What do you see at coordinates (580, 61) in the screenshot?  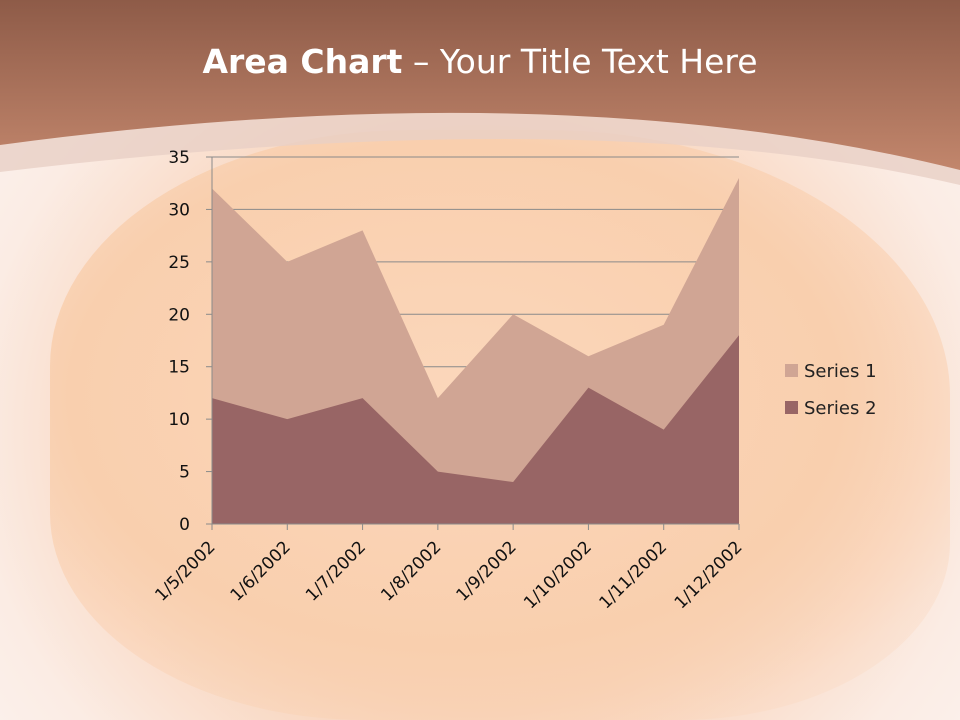 I see `title-rest: – Your Title Text Here` at bounding box center [580, 61].